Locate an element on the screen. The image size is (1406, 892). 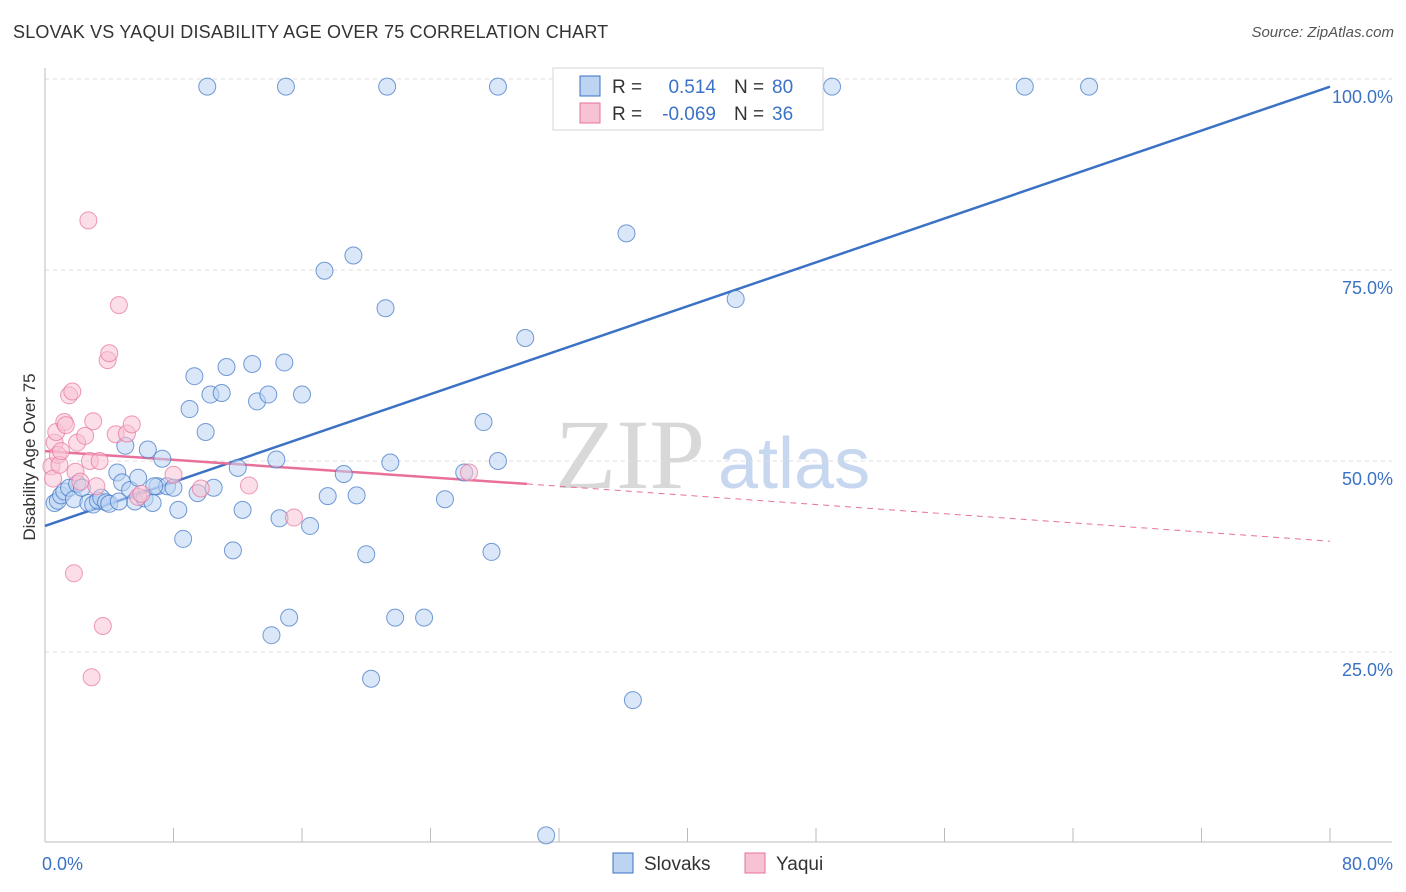
legend-r-label-2: R = is located at coordinates (627, 114).